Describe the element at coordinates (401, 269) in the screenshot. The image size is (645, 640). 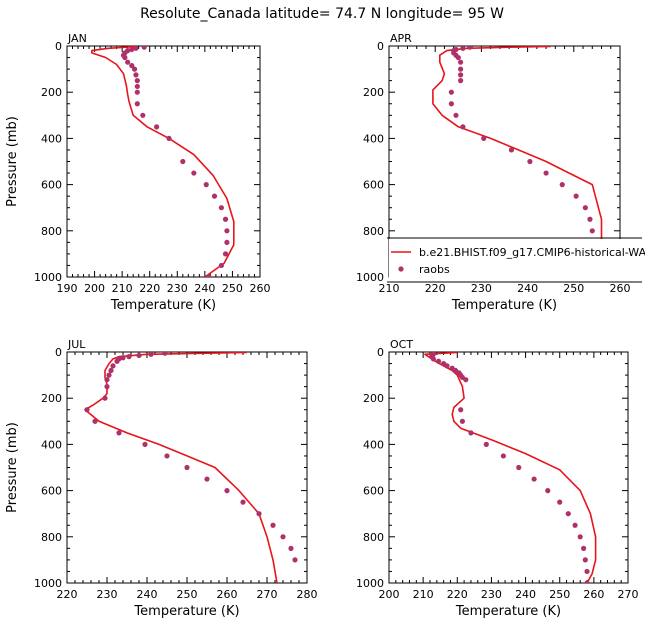
I see `legend-obs-swatch` at that location.